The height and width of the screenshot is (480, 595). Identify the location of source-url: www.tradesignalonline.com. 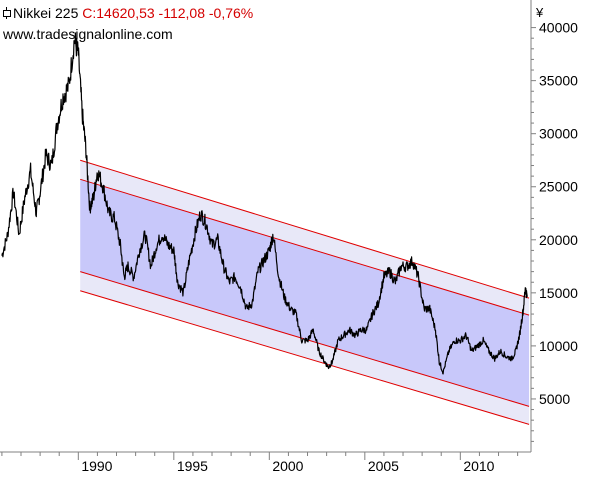
(88, 34).